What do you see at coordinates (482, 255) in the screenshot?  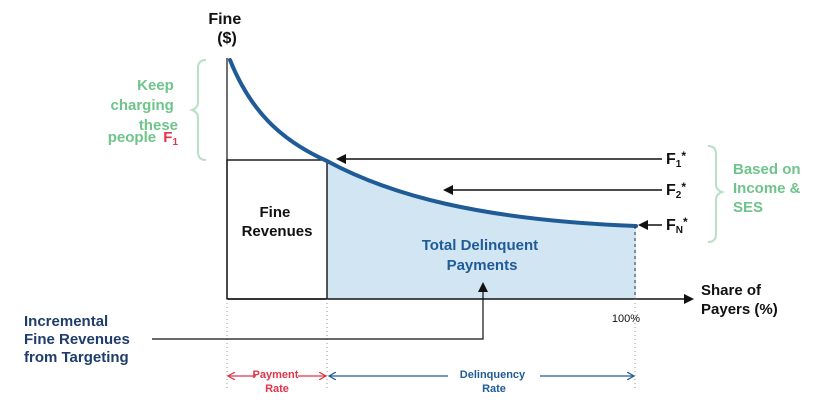 I see `delinquent-payments-label: Total Delinquent Payments` at bounding box center [482, 255].